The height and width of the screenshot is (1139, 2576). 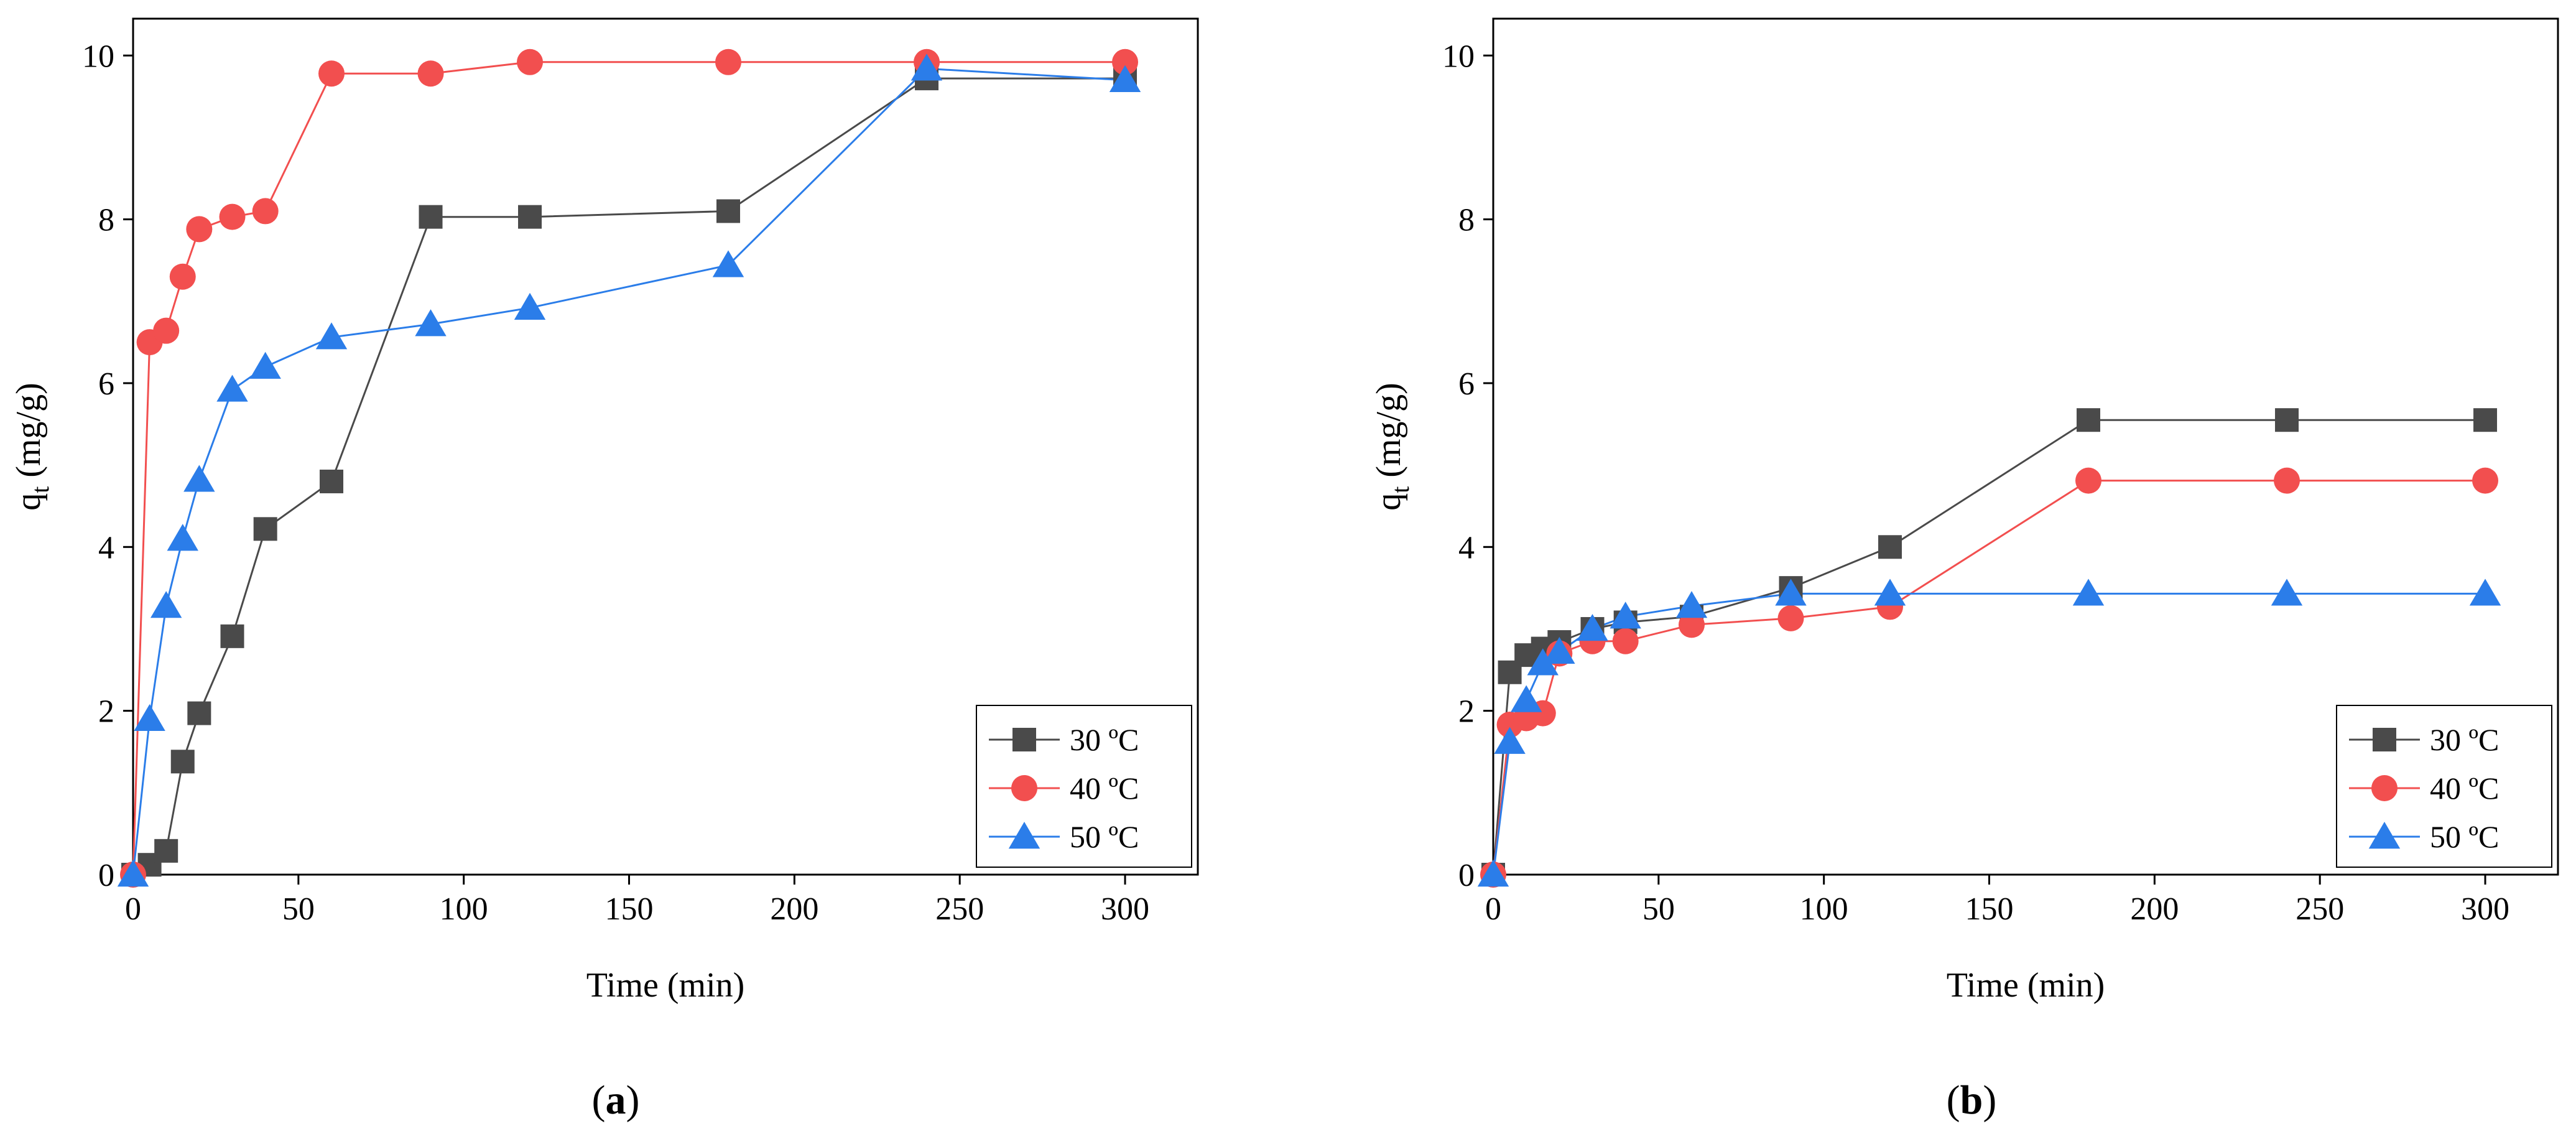 What do you see at coordinates (1400, 490) in the screenshot?
I see `panel-b-y-axis-title-sub: t` at bounding box center [1400, 490].